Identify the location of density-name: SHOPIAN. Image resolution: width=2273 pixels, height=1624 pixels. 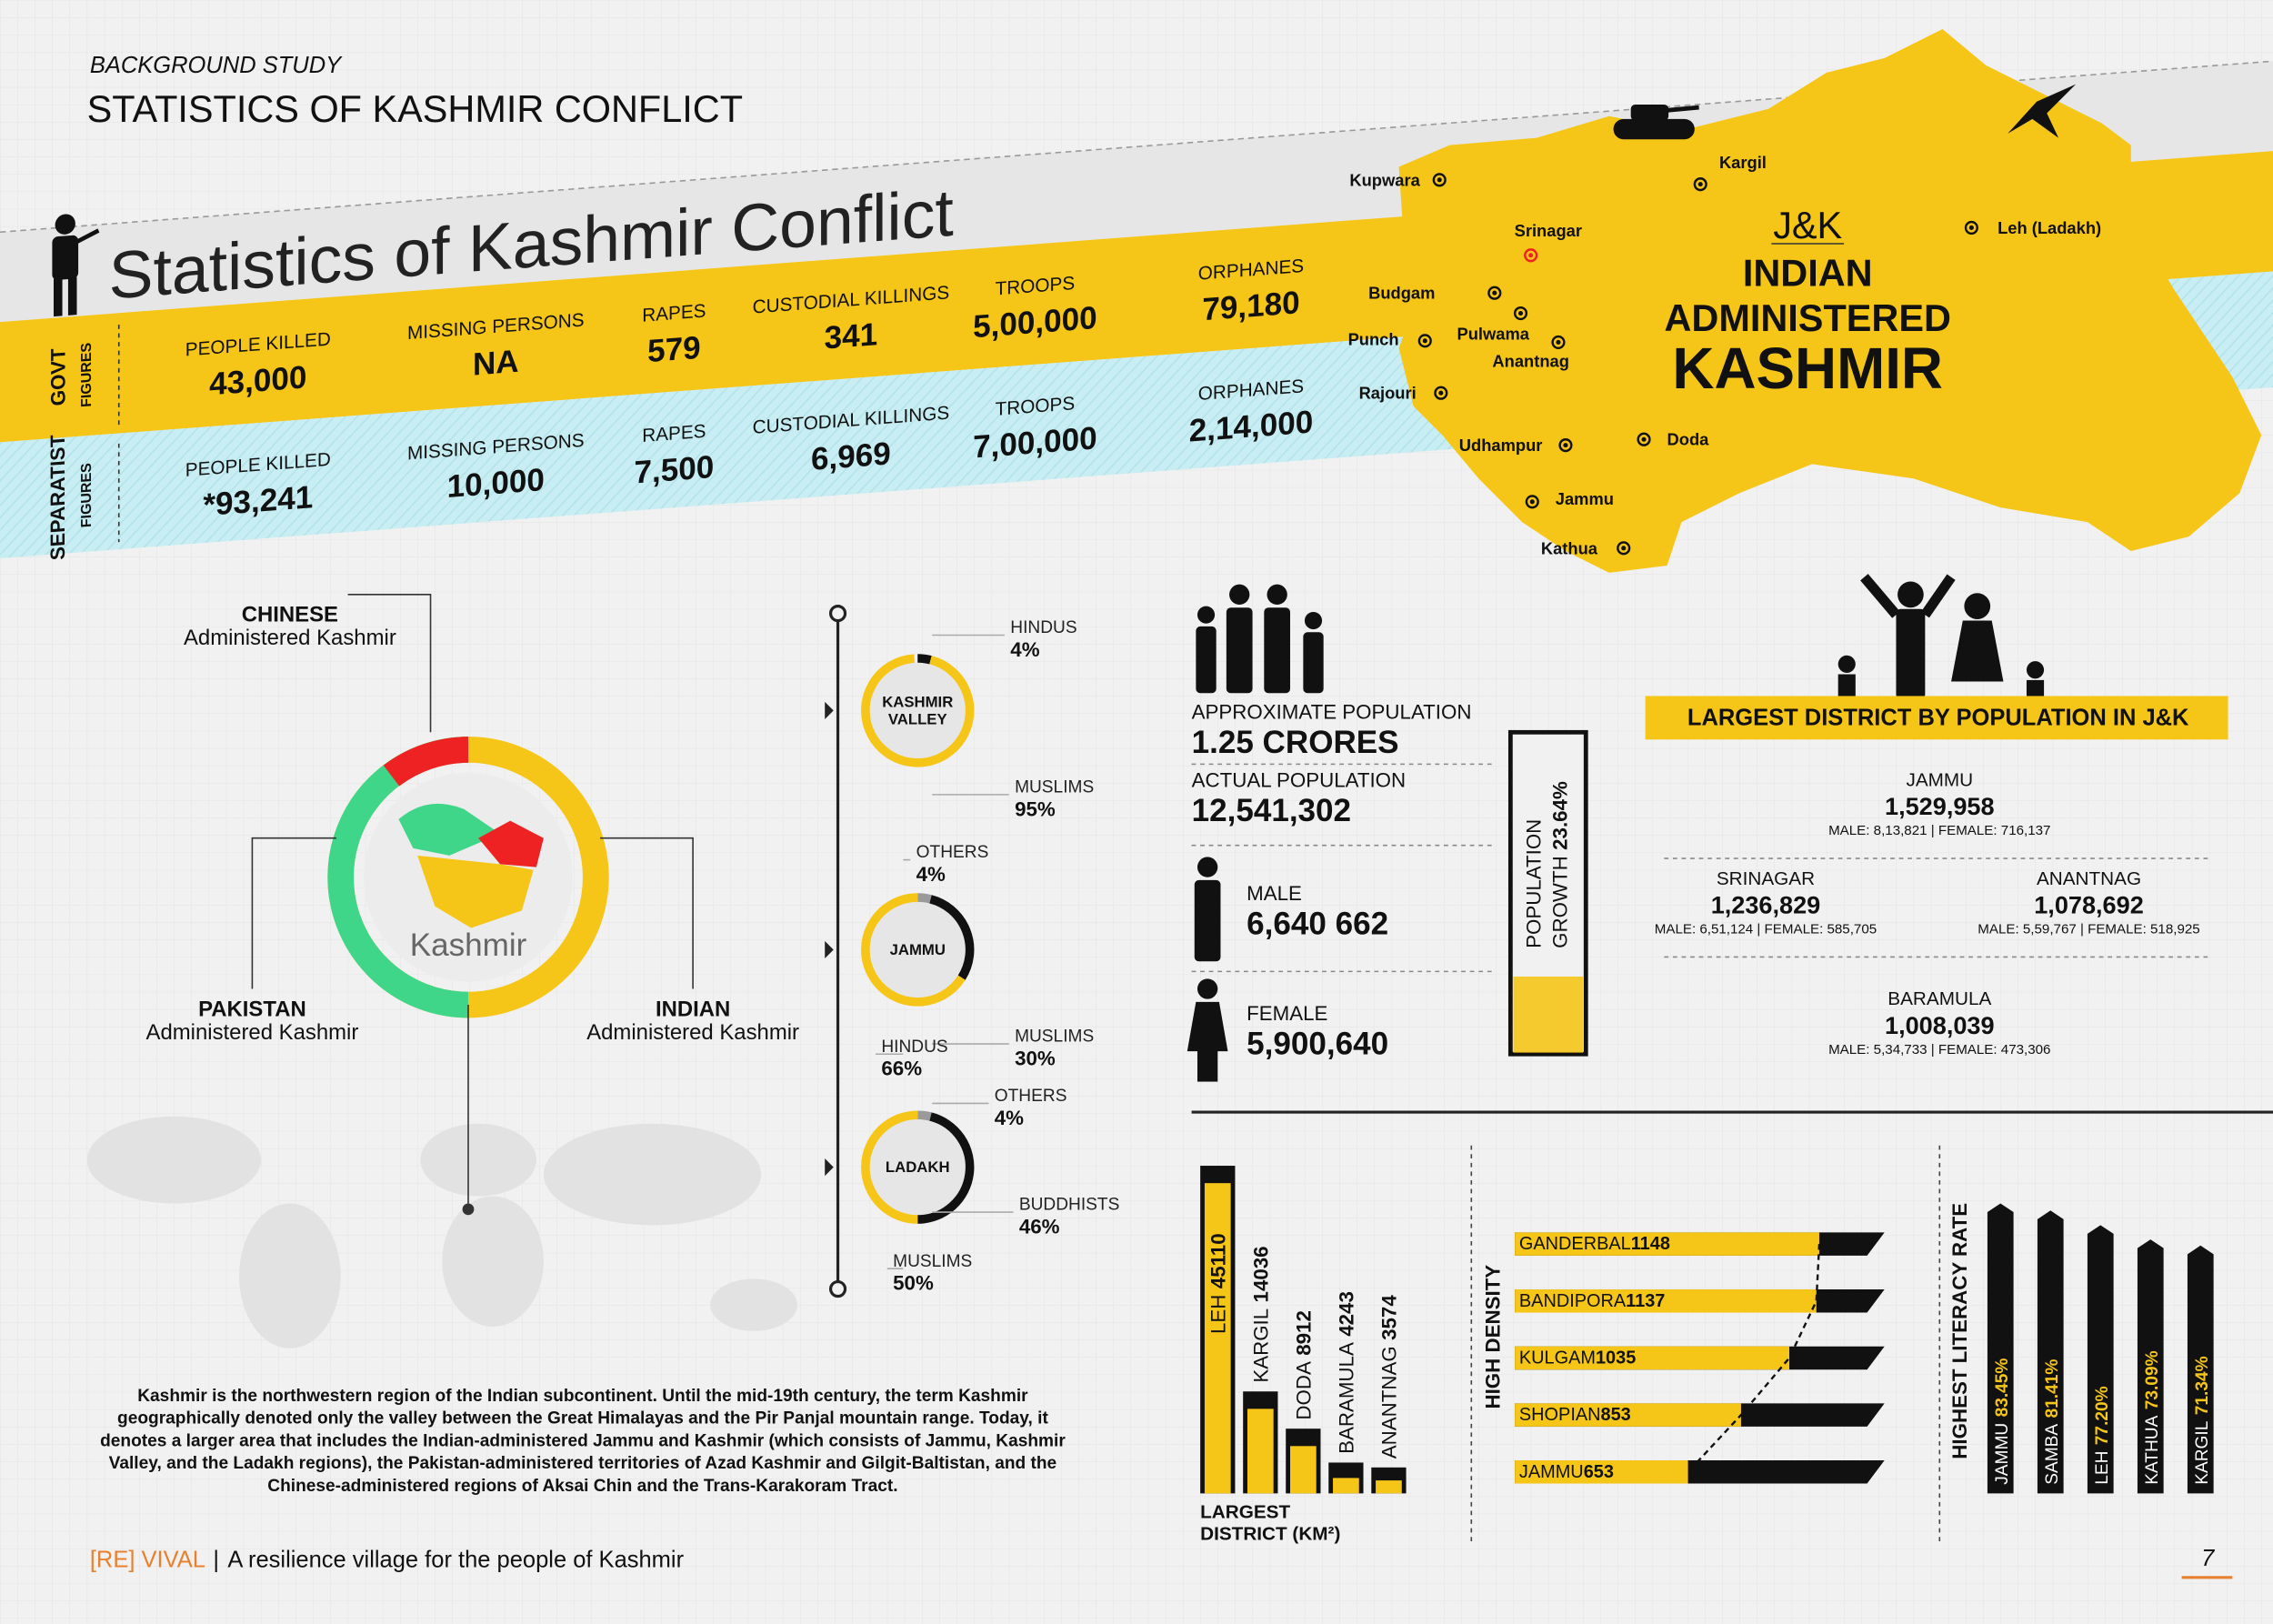
(1560, 1415).